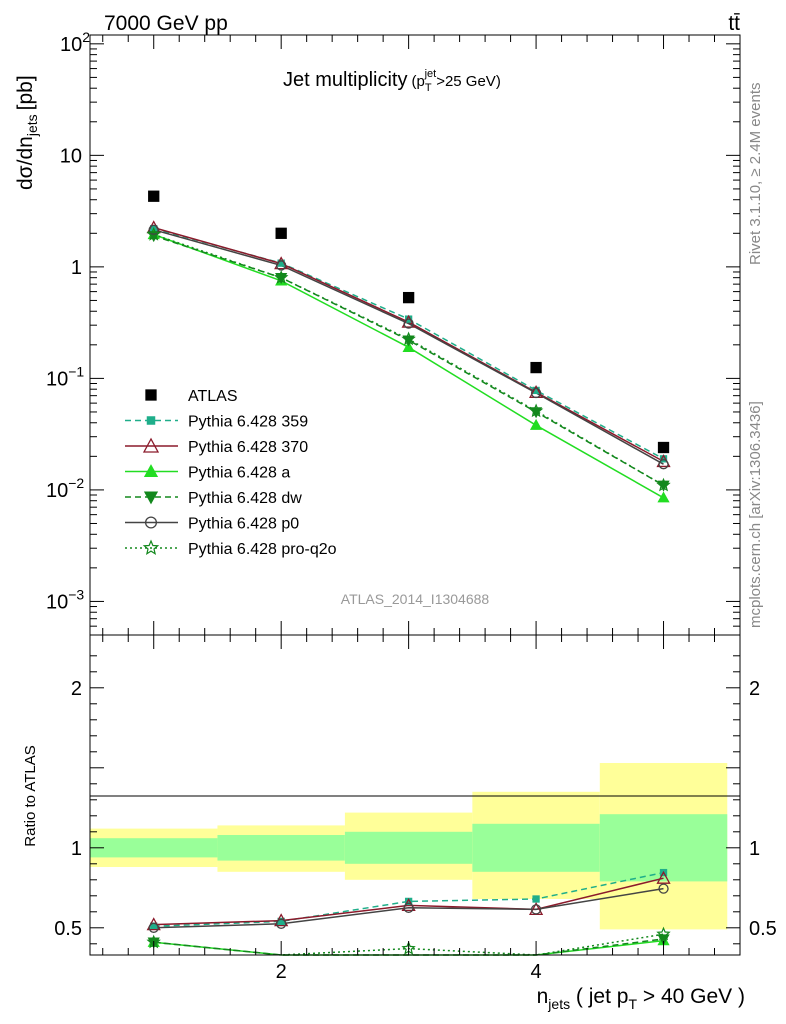 This screenshot has width=786, height=1024. I want to click on plot-title: Jet multiplicity (pTjet>25 GeV), so click(392, 81).